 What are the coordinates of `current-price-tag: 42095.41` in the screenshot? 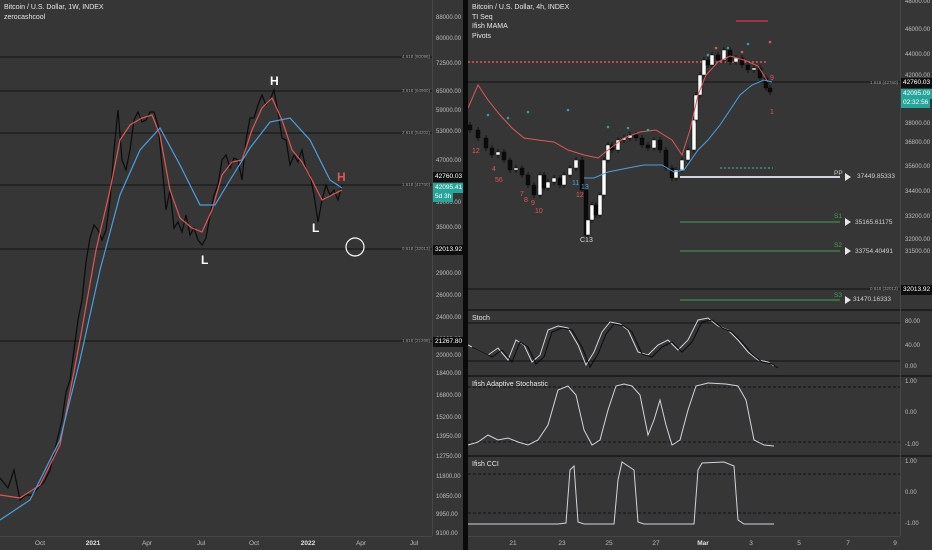 It's located at (448, 188).